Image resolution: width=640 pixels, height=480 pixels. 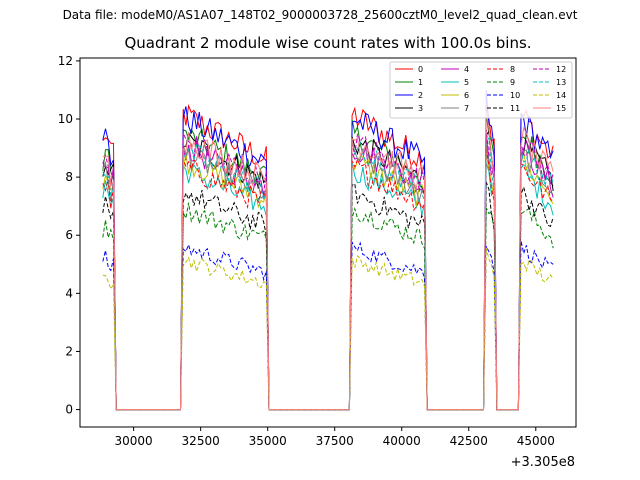 I want to click on x-tick-label: 35000, so click(x=268, y=441).